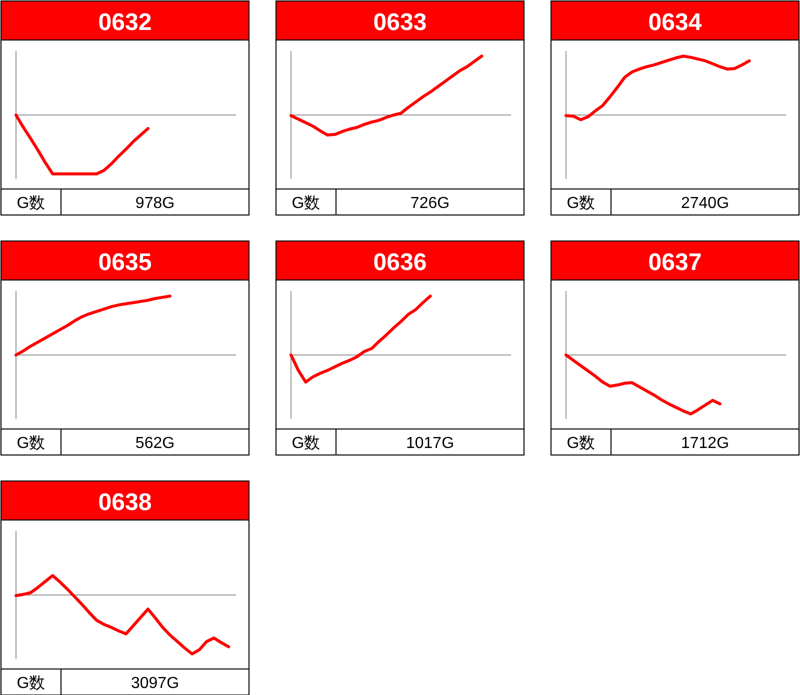 The width and height of the screenshot is (800, 695). What do you see at coordinates (705, 443) in the screenshot?
I see `text: 1712G` at bounding box center [705, 443].